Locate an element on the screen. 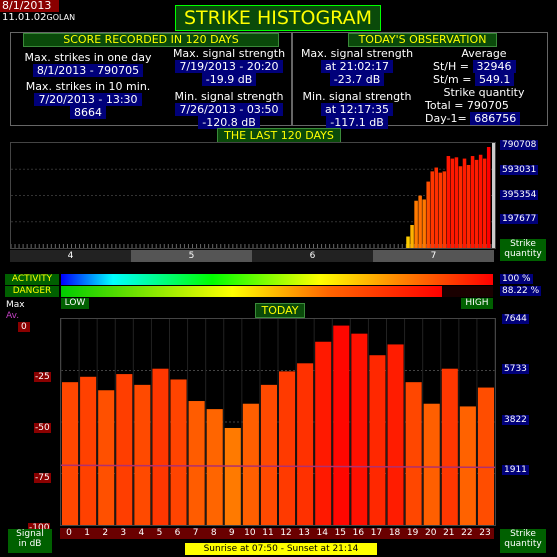 The height and width of the screenshot is (557, 557). danger-label: DANGER is located at coordinates (32, 291).